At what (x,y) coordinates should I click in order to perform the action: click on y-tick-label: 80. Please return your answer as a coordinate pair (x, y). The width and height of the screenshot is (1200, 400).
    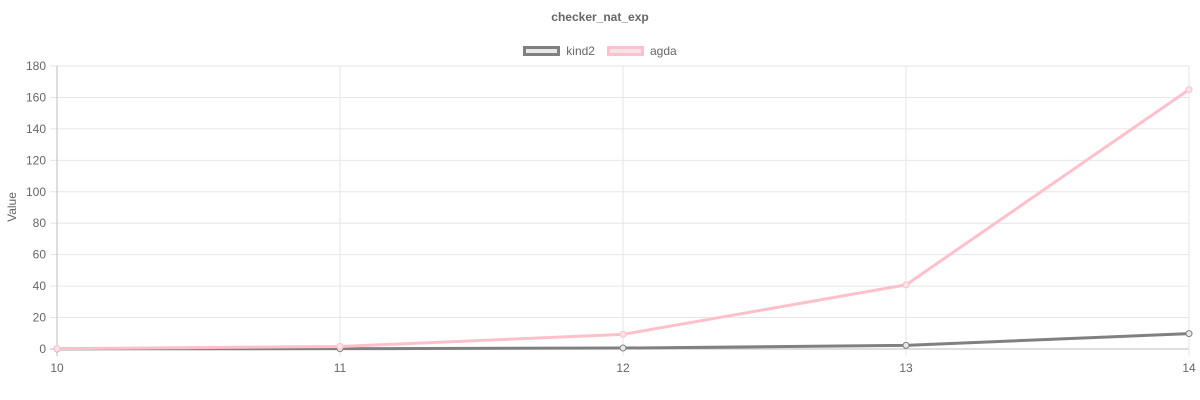
    Looking at the image, I should click on (40, 223).